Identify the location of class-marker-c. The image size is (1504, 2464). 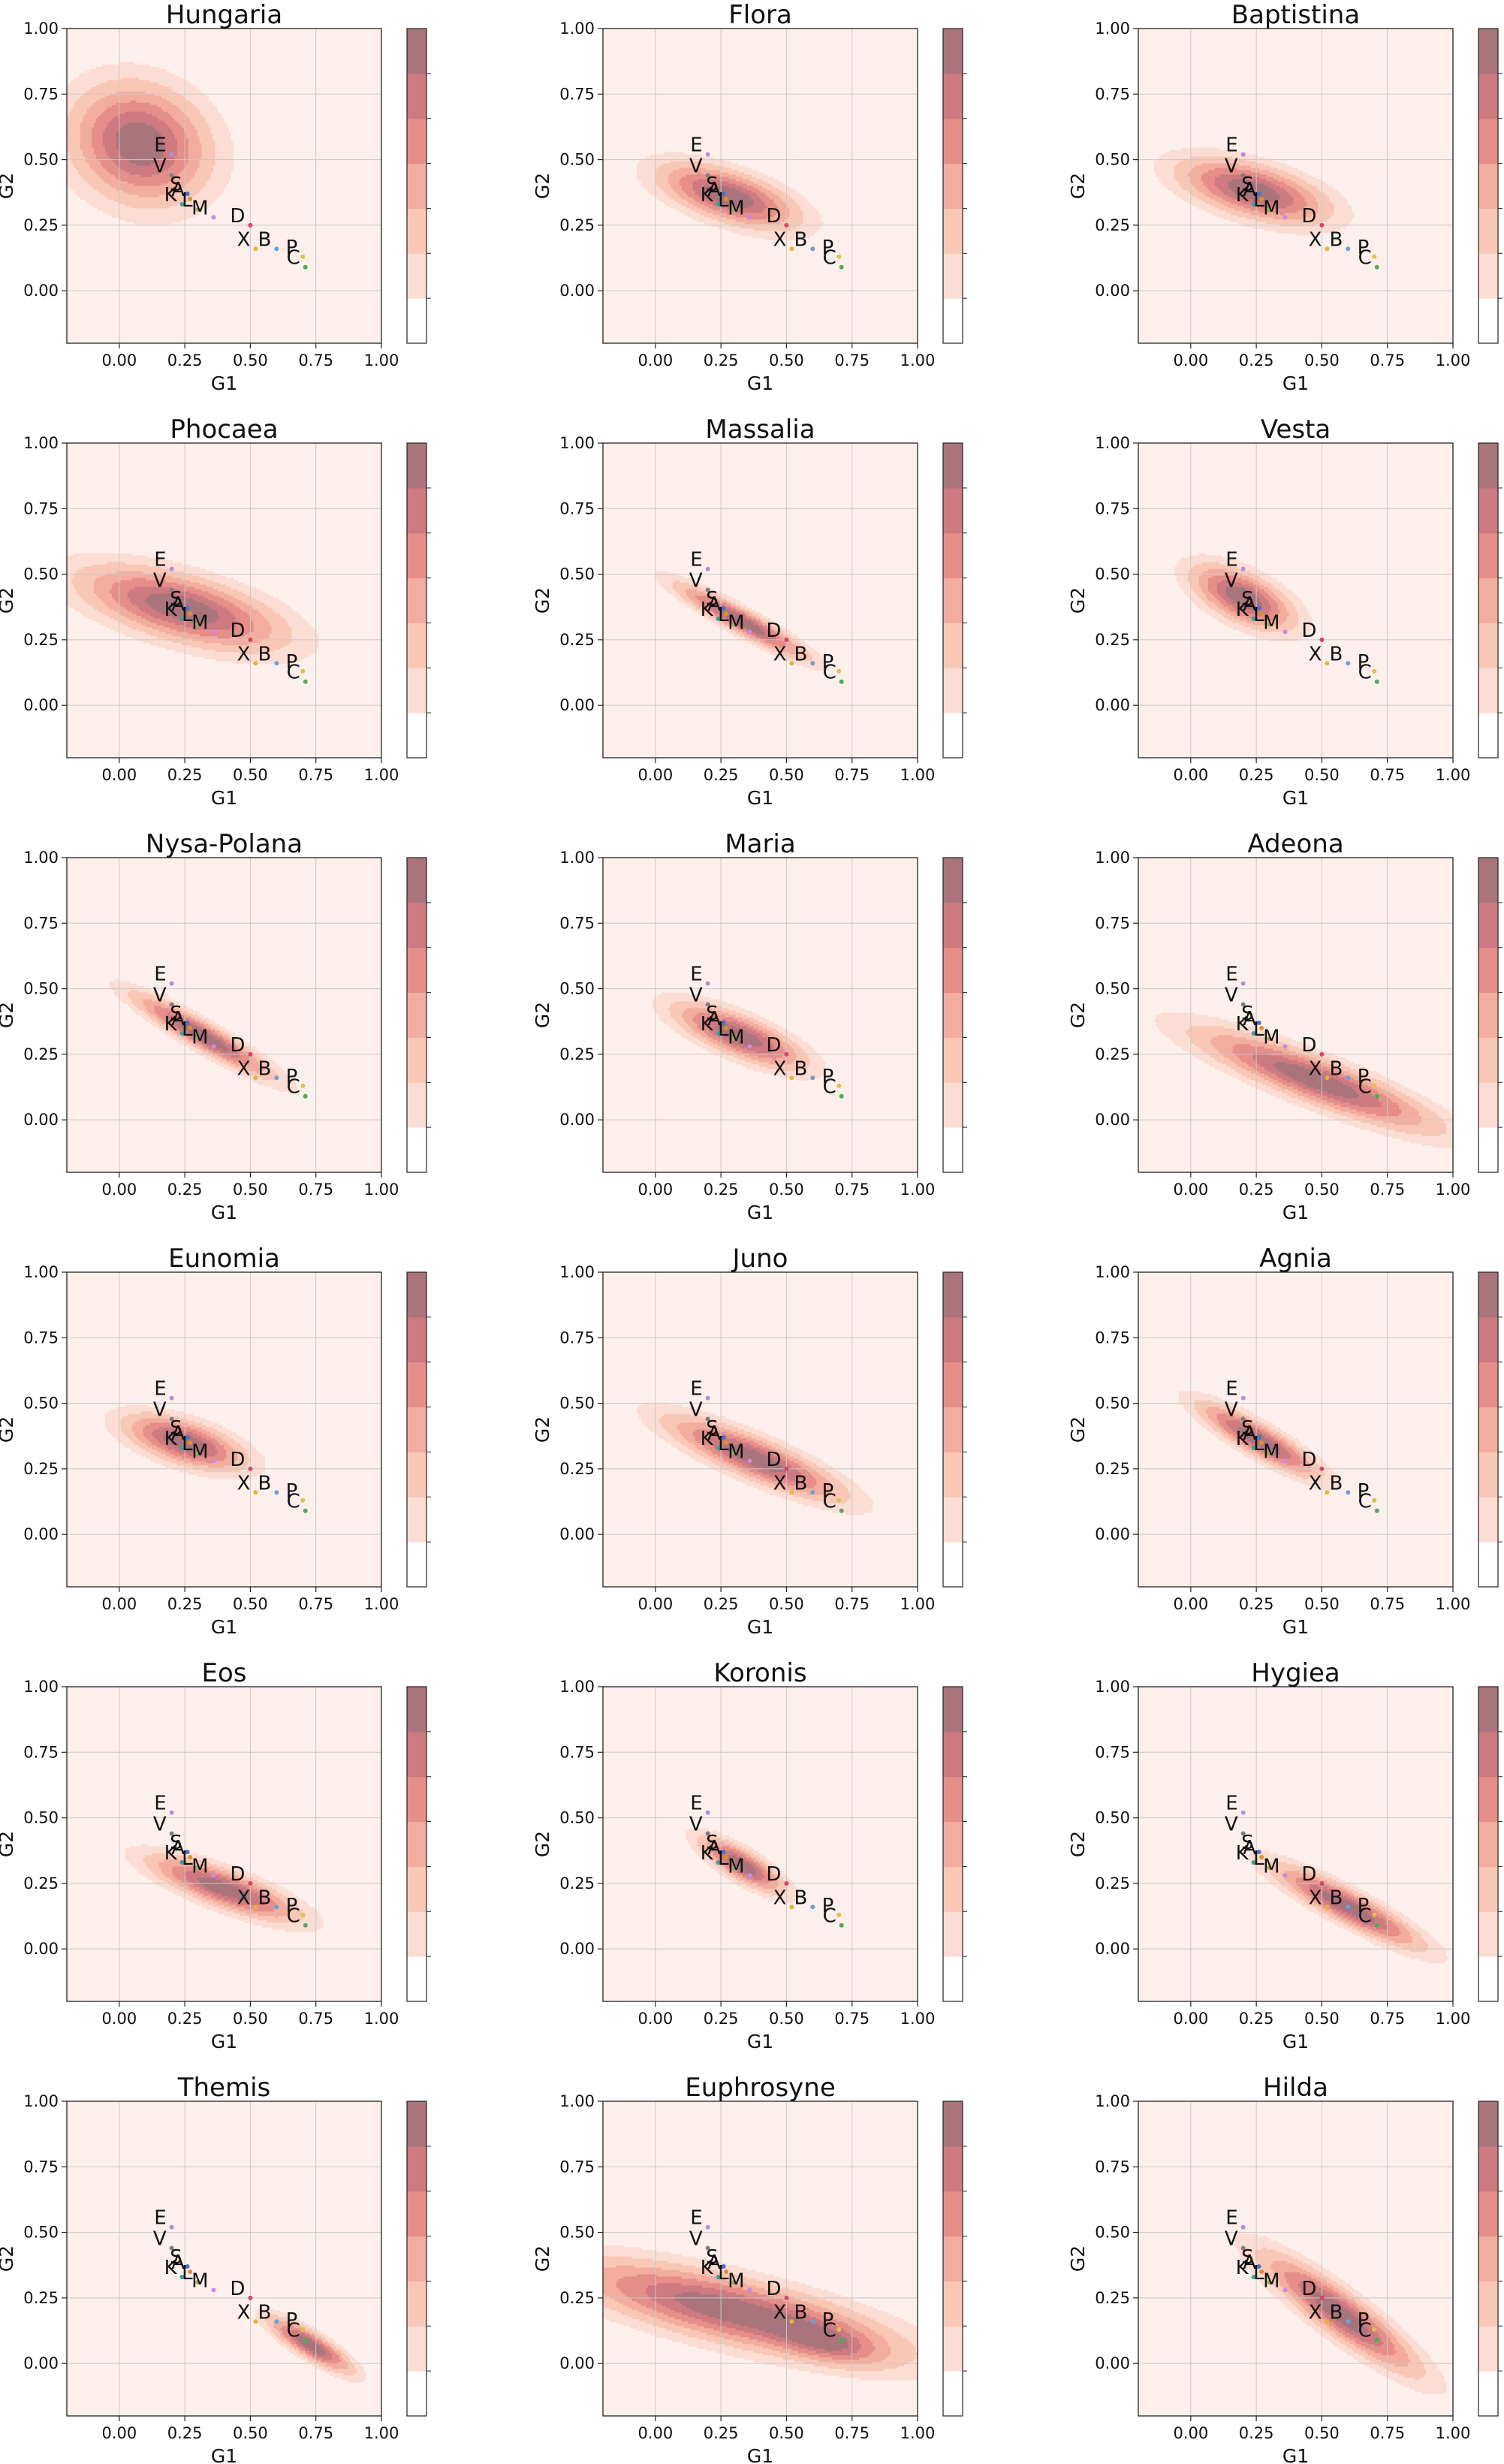
(1376, 1096).